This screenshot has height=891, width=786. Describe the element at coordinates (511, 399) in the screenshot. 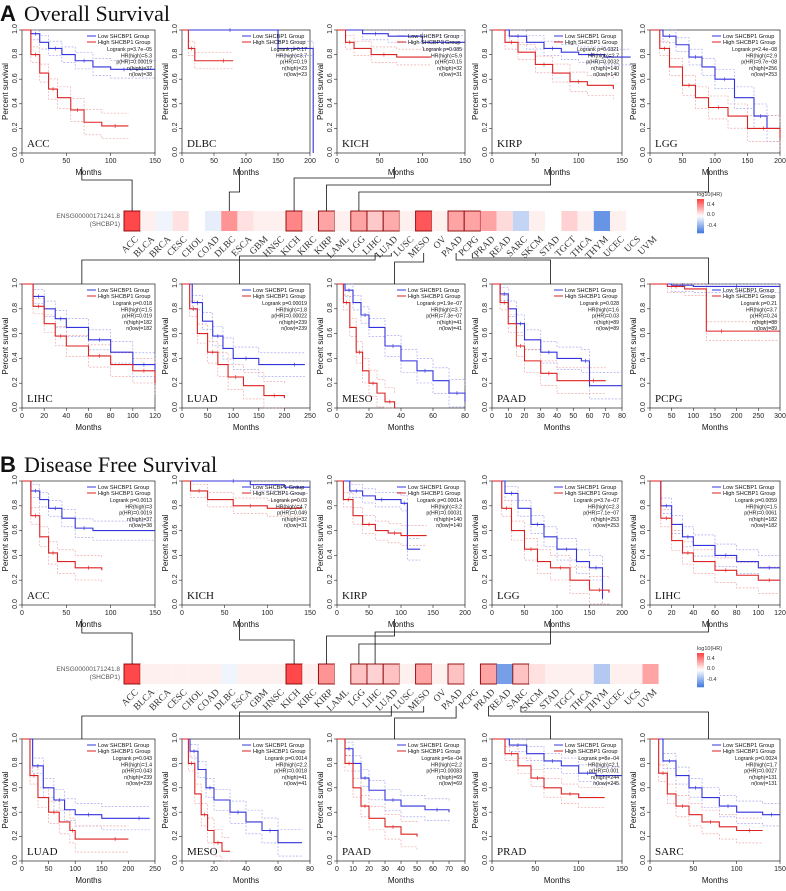

I see `panel-cancer-label: PAAD` at that location.